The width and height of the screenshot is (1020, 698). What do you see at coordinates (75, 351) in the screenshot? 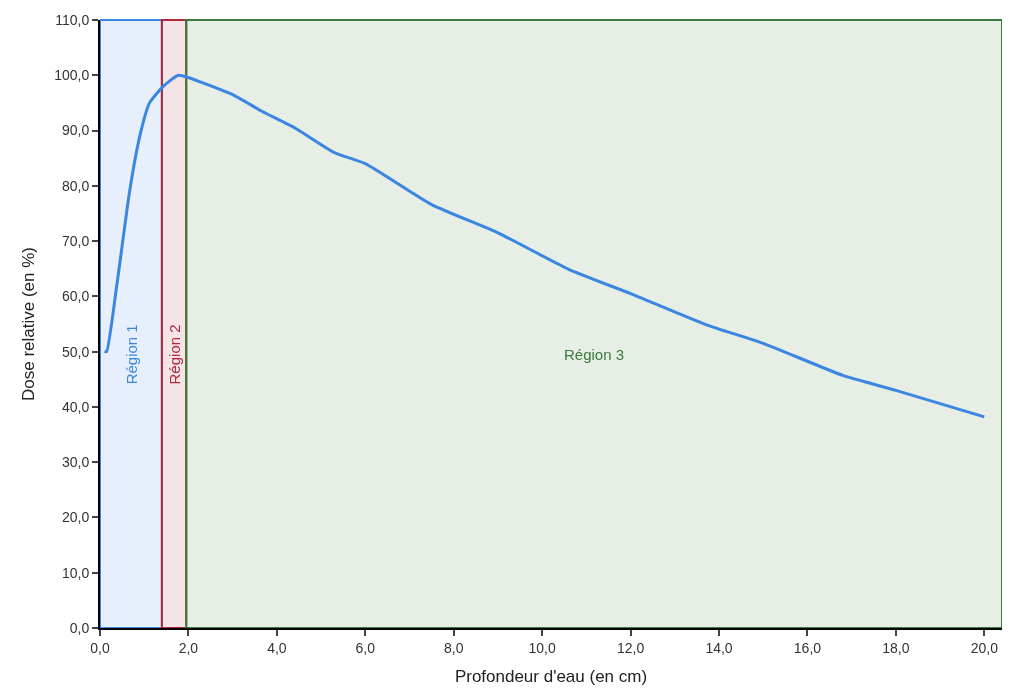
I see `y-tick-label: 50,0` at bounding box center [75, 351].